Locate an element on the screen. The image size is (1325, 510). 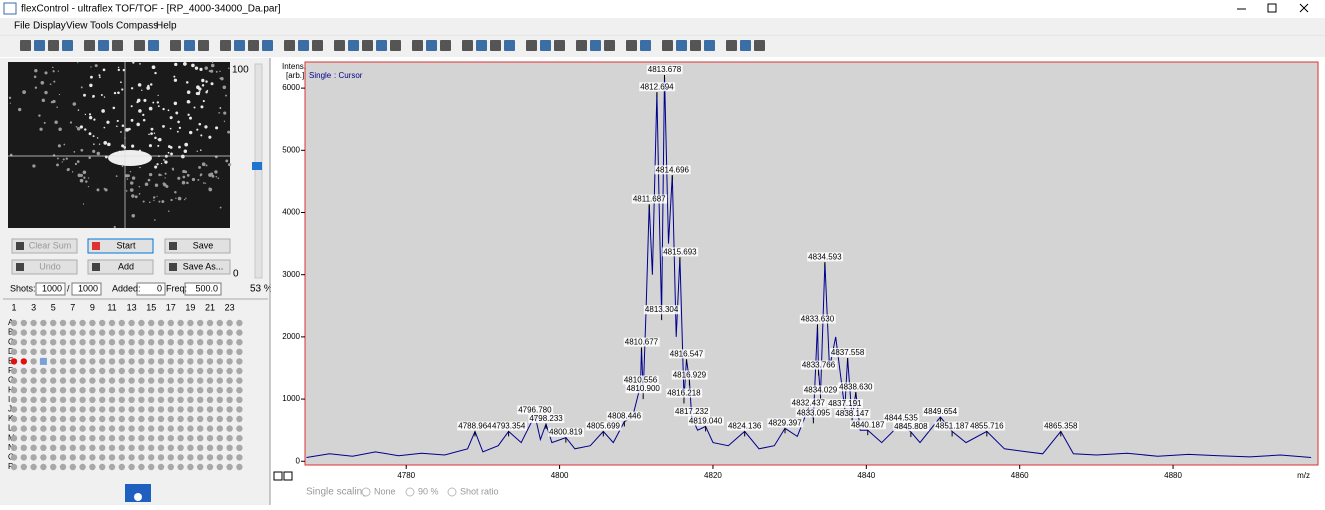
checkbox is located at coordinates (288, 476).